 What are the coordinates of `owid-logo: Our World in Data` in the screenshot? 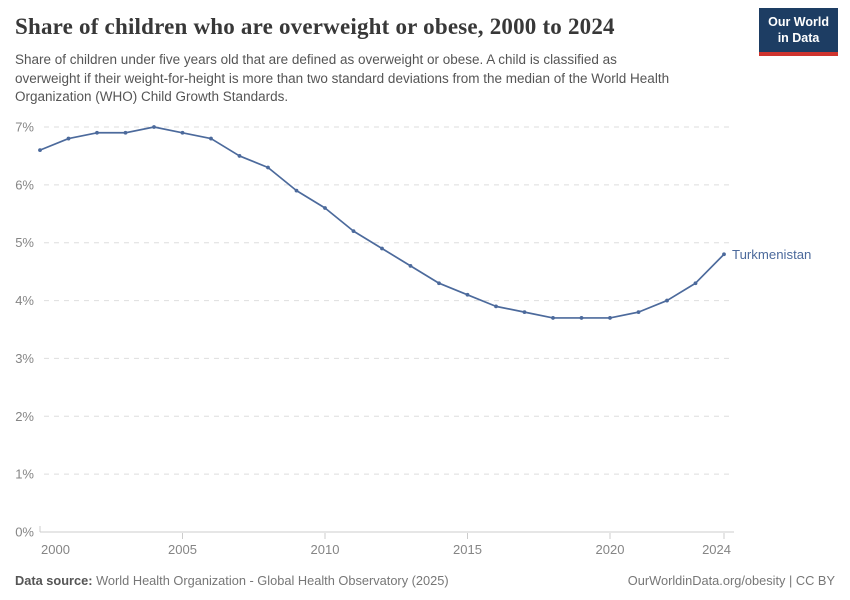 It's located at (798, 32).